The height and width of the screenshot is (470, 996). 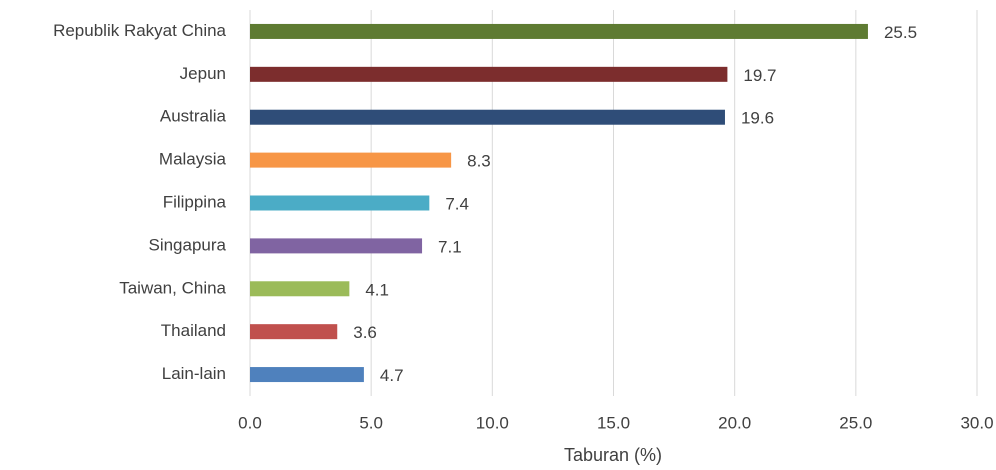 I want to click on data-label: 4.7, so click(x=392, y=375).